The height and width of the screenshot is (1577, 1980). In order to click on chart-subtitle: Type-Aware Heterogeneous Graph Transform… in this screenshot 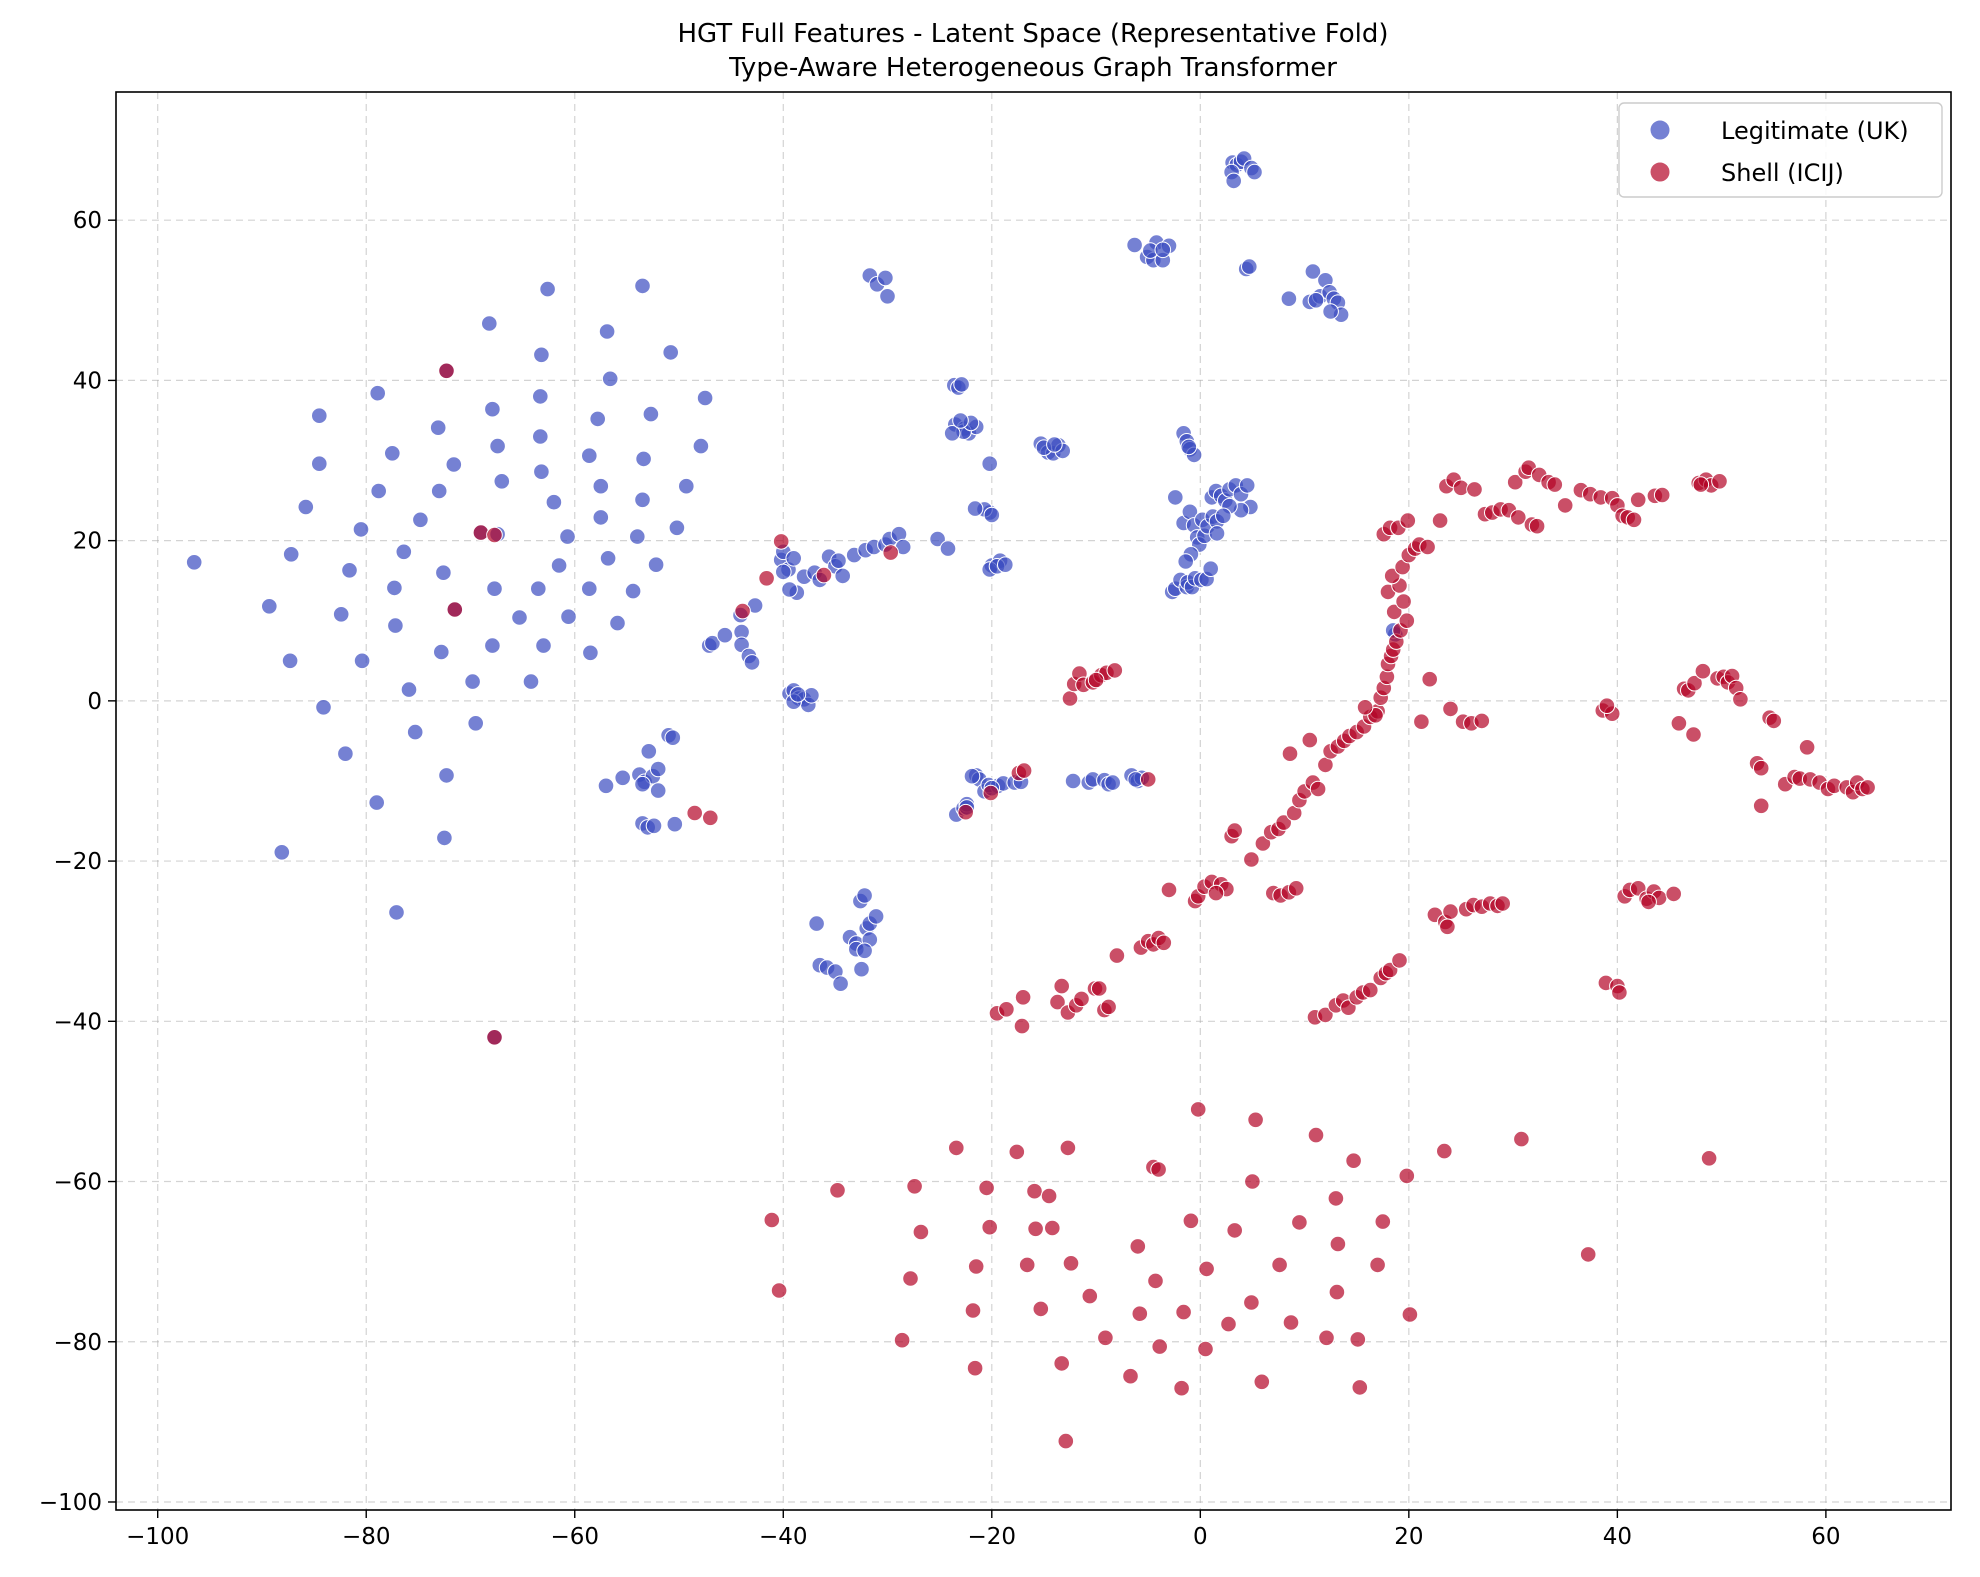, I will do `click(1032, 68)`.